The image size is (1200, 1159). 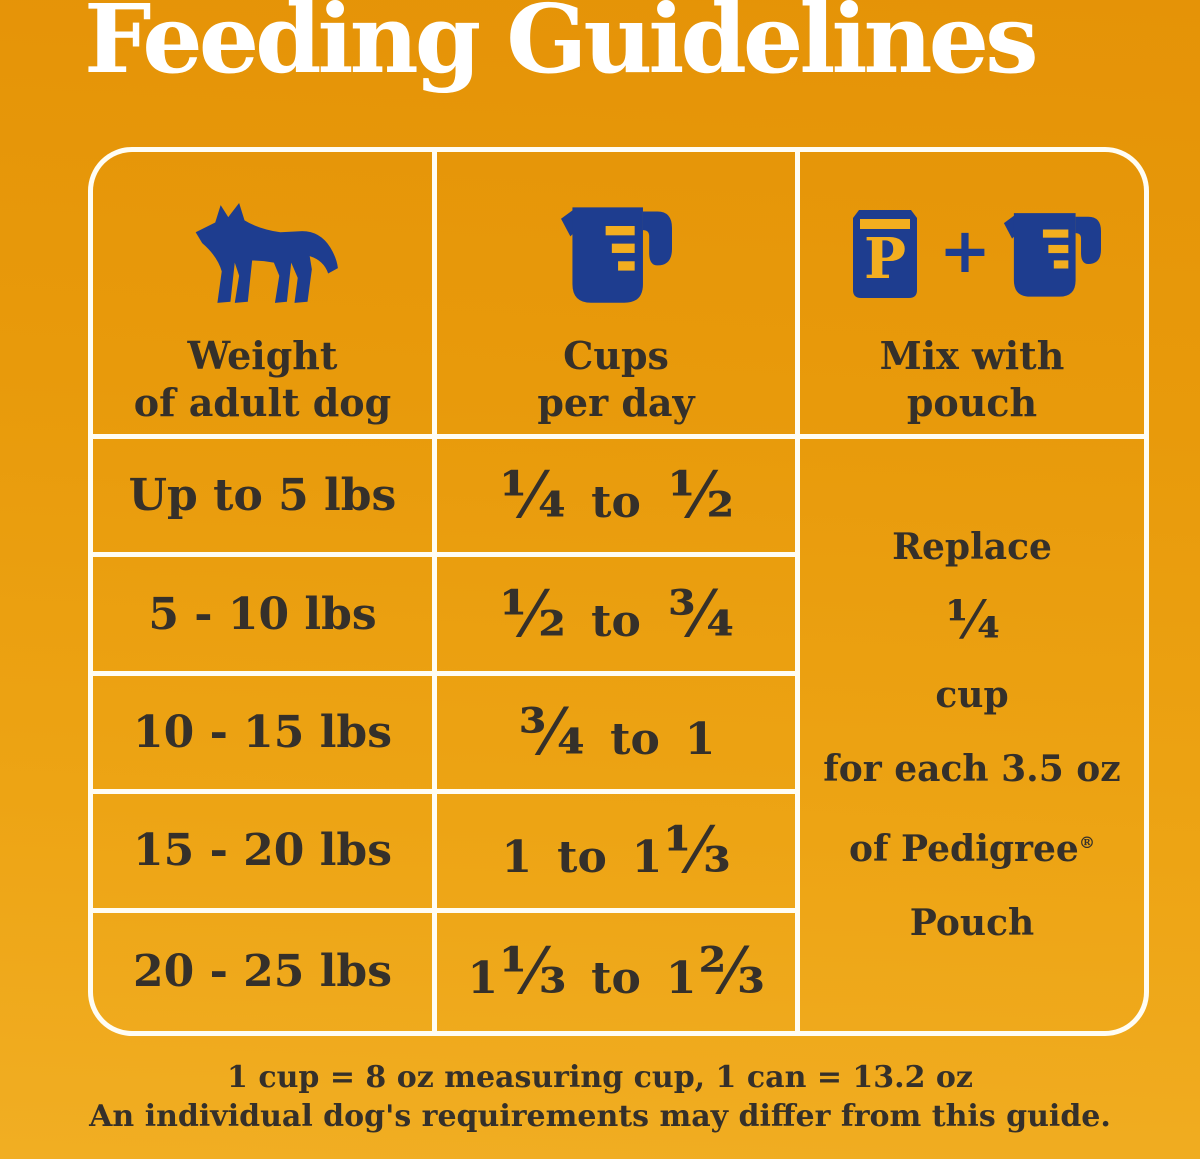 I want to click on weight-cell-row1: Up to 5 lbs, so click(x=265, y=498).